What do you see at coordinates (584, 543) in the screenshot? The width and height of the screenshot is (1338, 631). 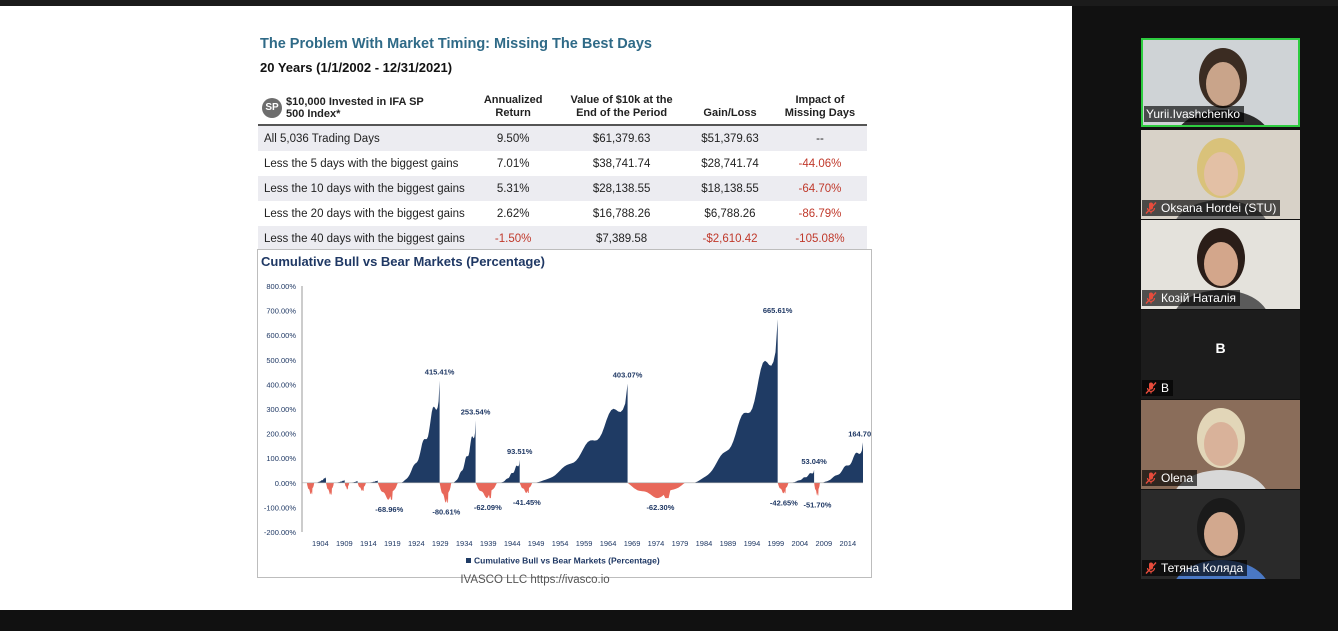 I see `x-tick-label: 1959` at bounding box center [584, 543].